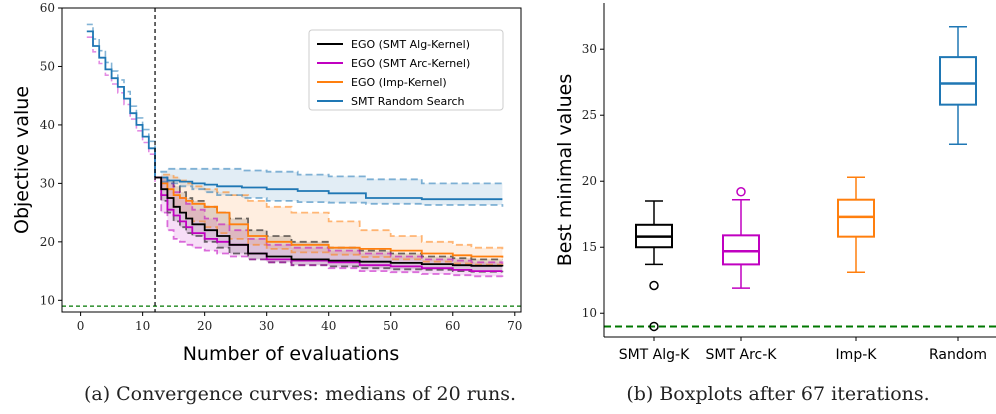 The height and width of the screenshot is (414, 996). I want to click on category-label: SMT Alg-K, so click(654, 355).